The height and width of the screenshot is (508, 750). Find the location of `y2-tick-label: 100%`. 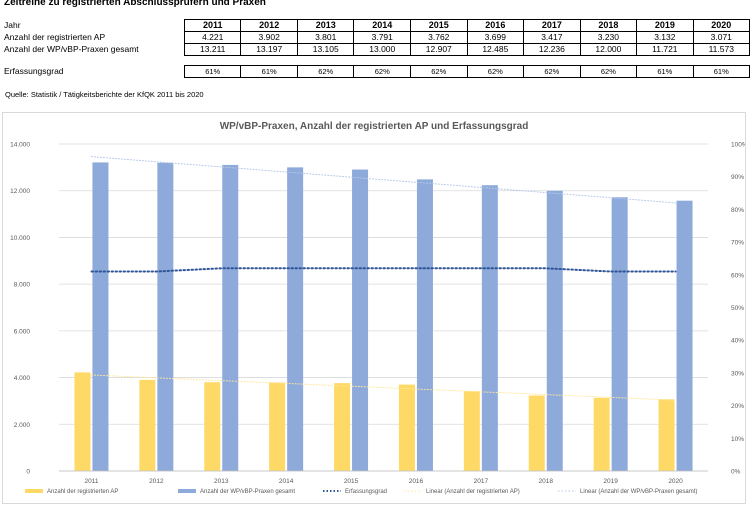

y2-tick-label: 100% is located at coordinates (738, 145).